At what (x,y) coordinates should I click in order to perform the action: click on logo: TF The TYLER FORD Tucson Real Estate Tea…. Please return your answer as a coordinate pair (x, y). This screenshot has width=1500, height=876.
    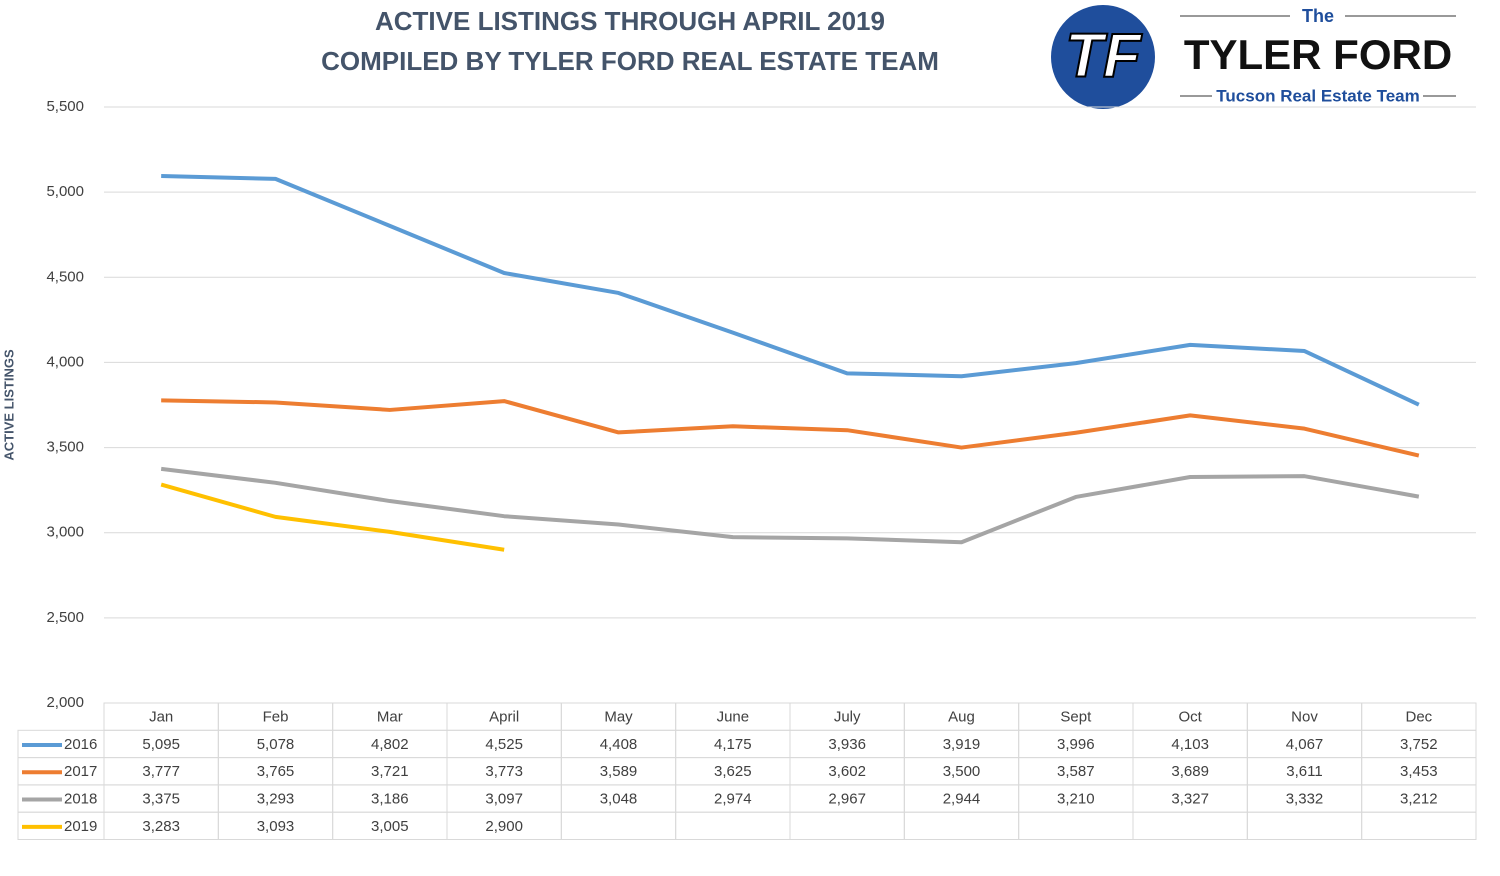
    Looking at the image, I should click on (1253, 57).